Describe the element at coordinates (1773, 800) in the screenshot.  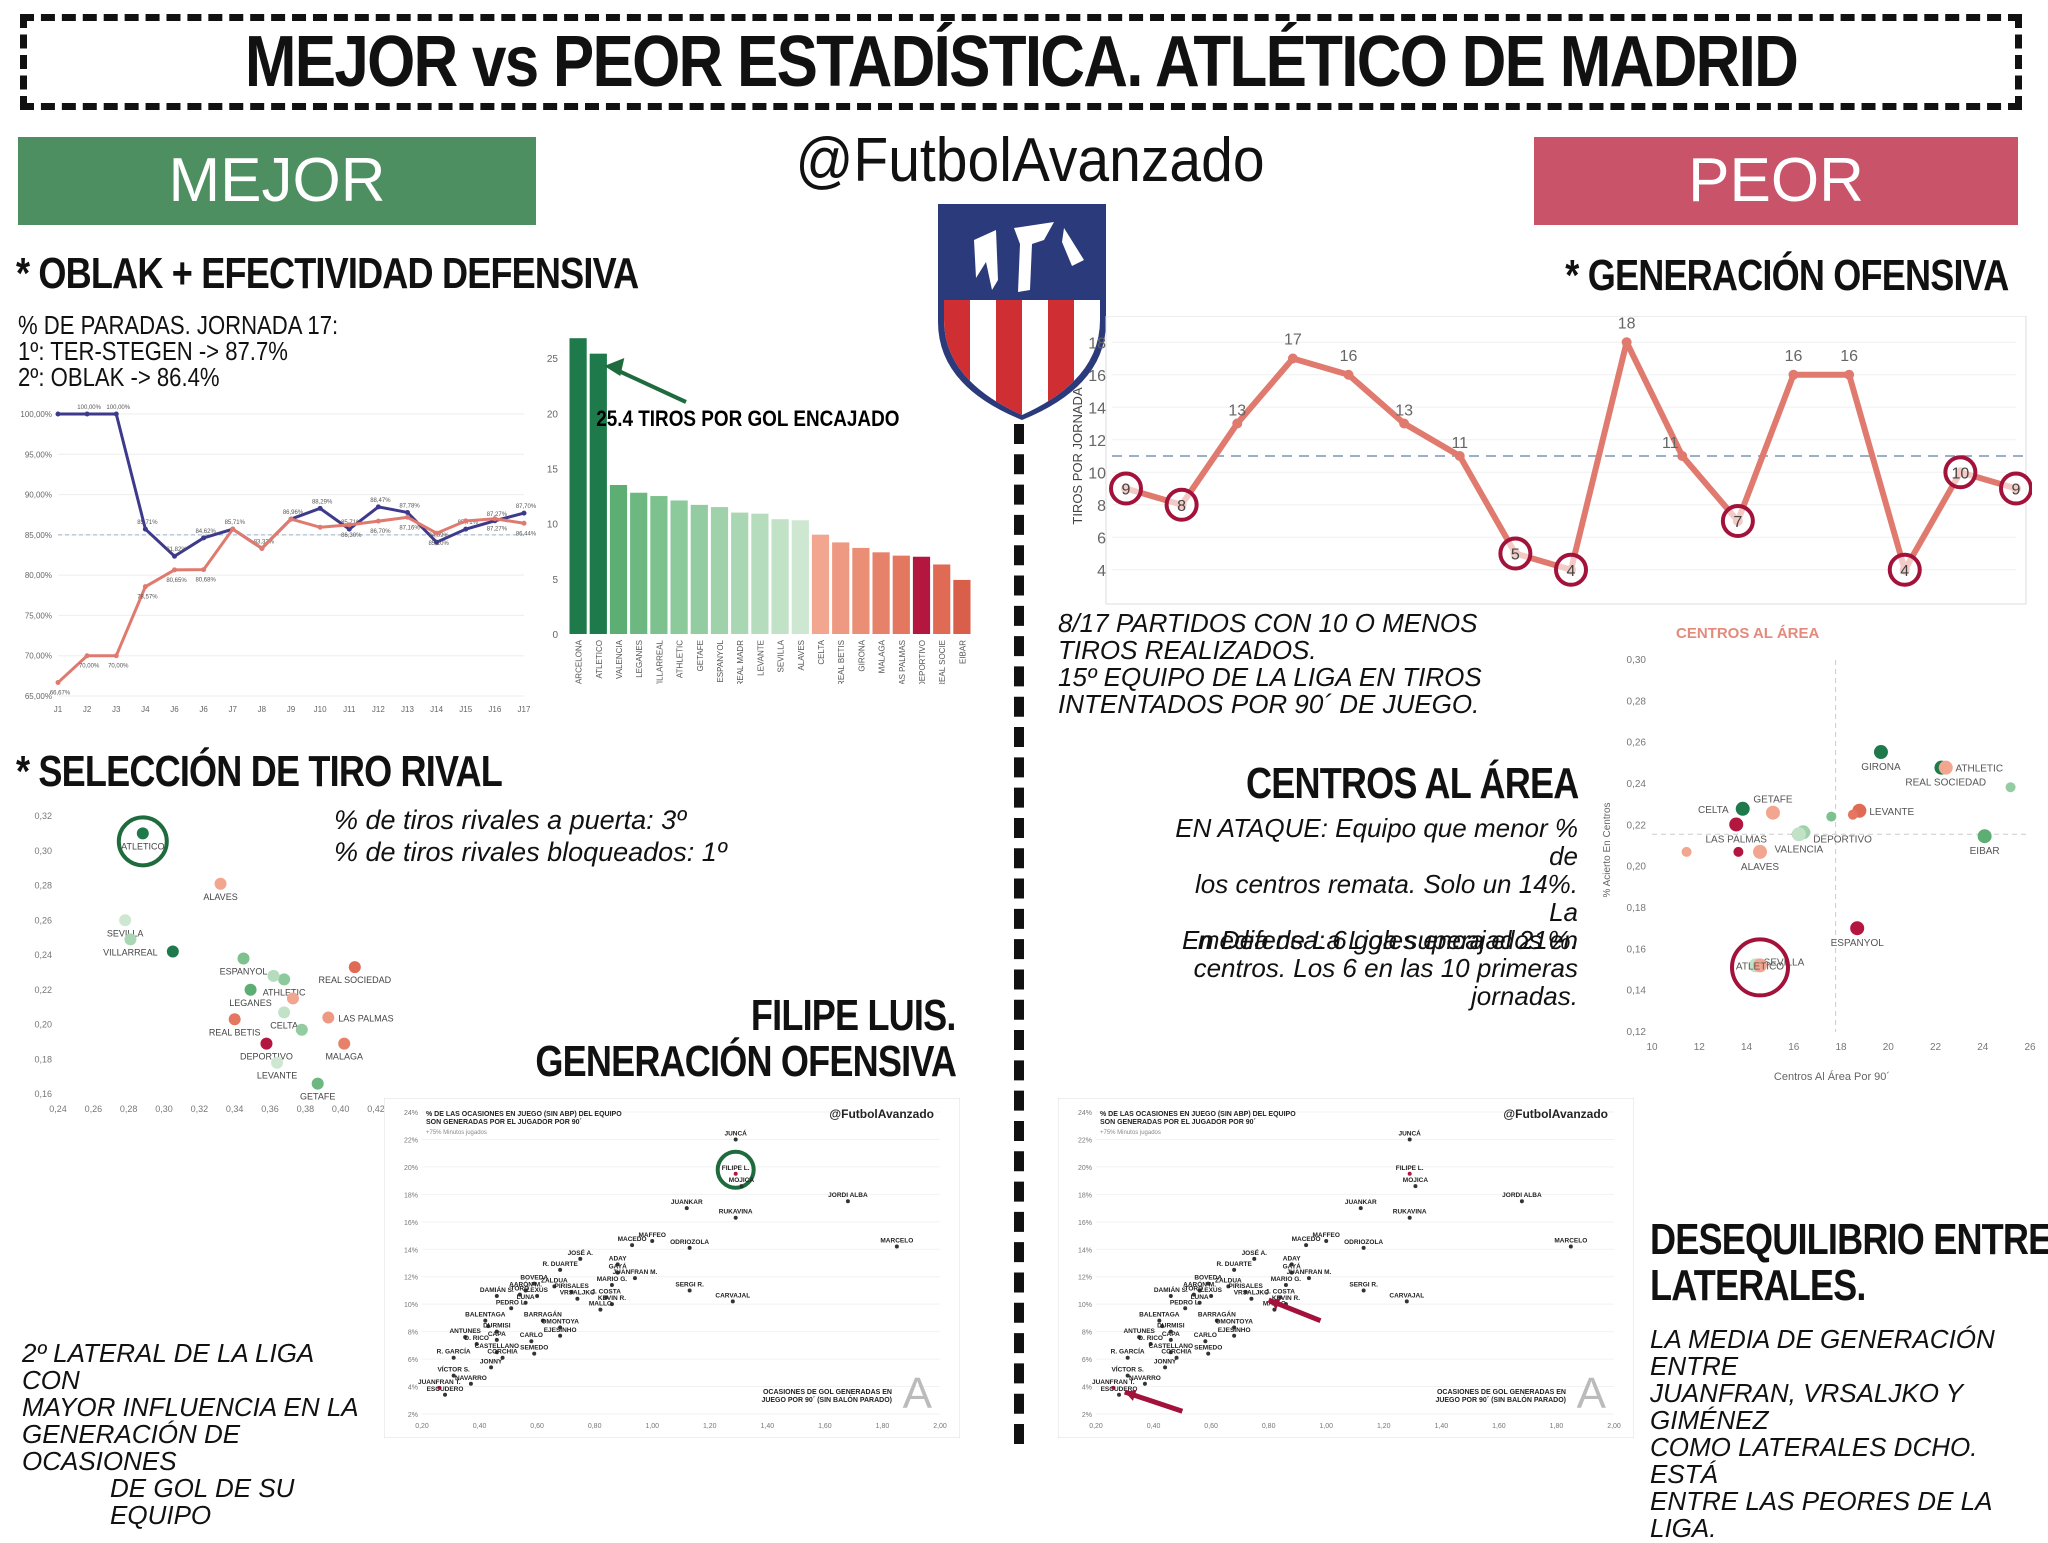
I see `point-label: GETAFE` at that location.